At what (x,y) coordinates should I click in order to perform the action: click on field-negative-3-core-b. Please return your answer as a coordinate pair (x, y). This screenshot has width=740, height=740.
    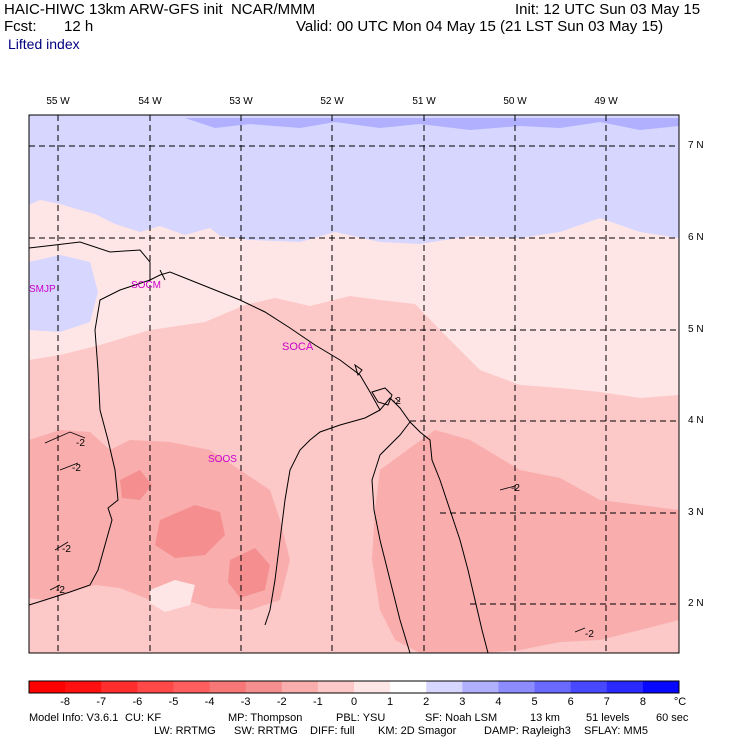
    Looking at the image, I should click on (249, 573).